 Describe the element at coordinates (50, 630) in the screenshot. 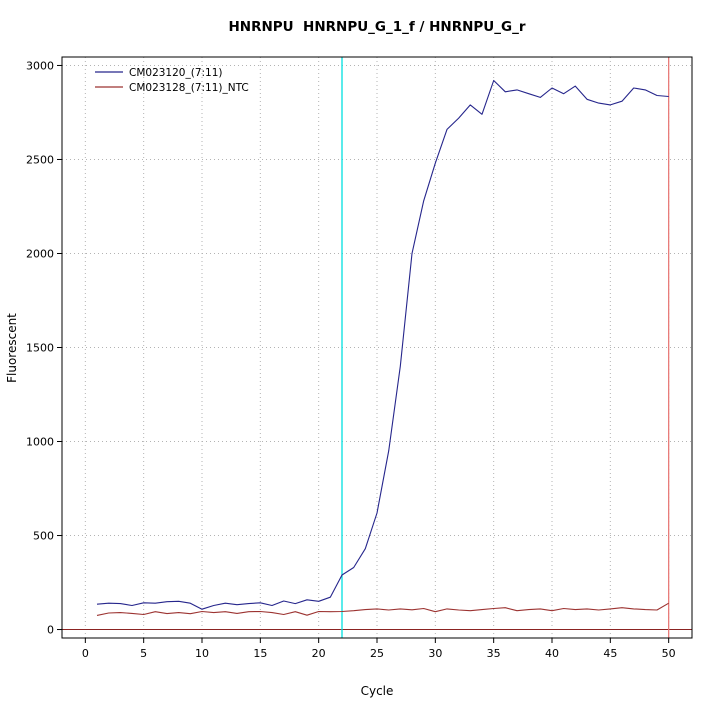

I see `y-tick-label: 0` at that location.